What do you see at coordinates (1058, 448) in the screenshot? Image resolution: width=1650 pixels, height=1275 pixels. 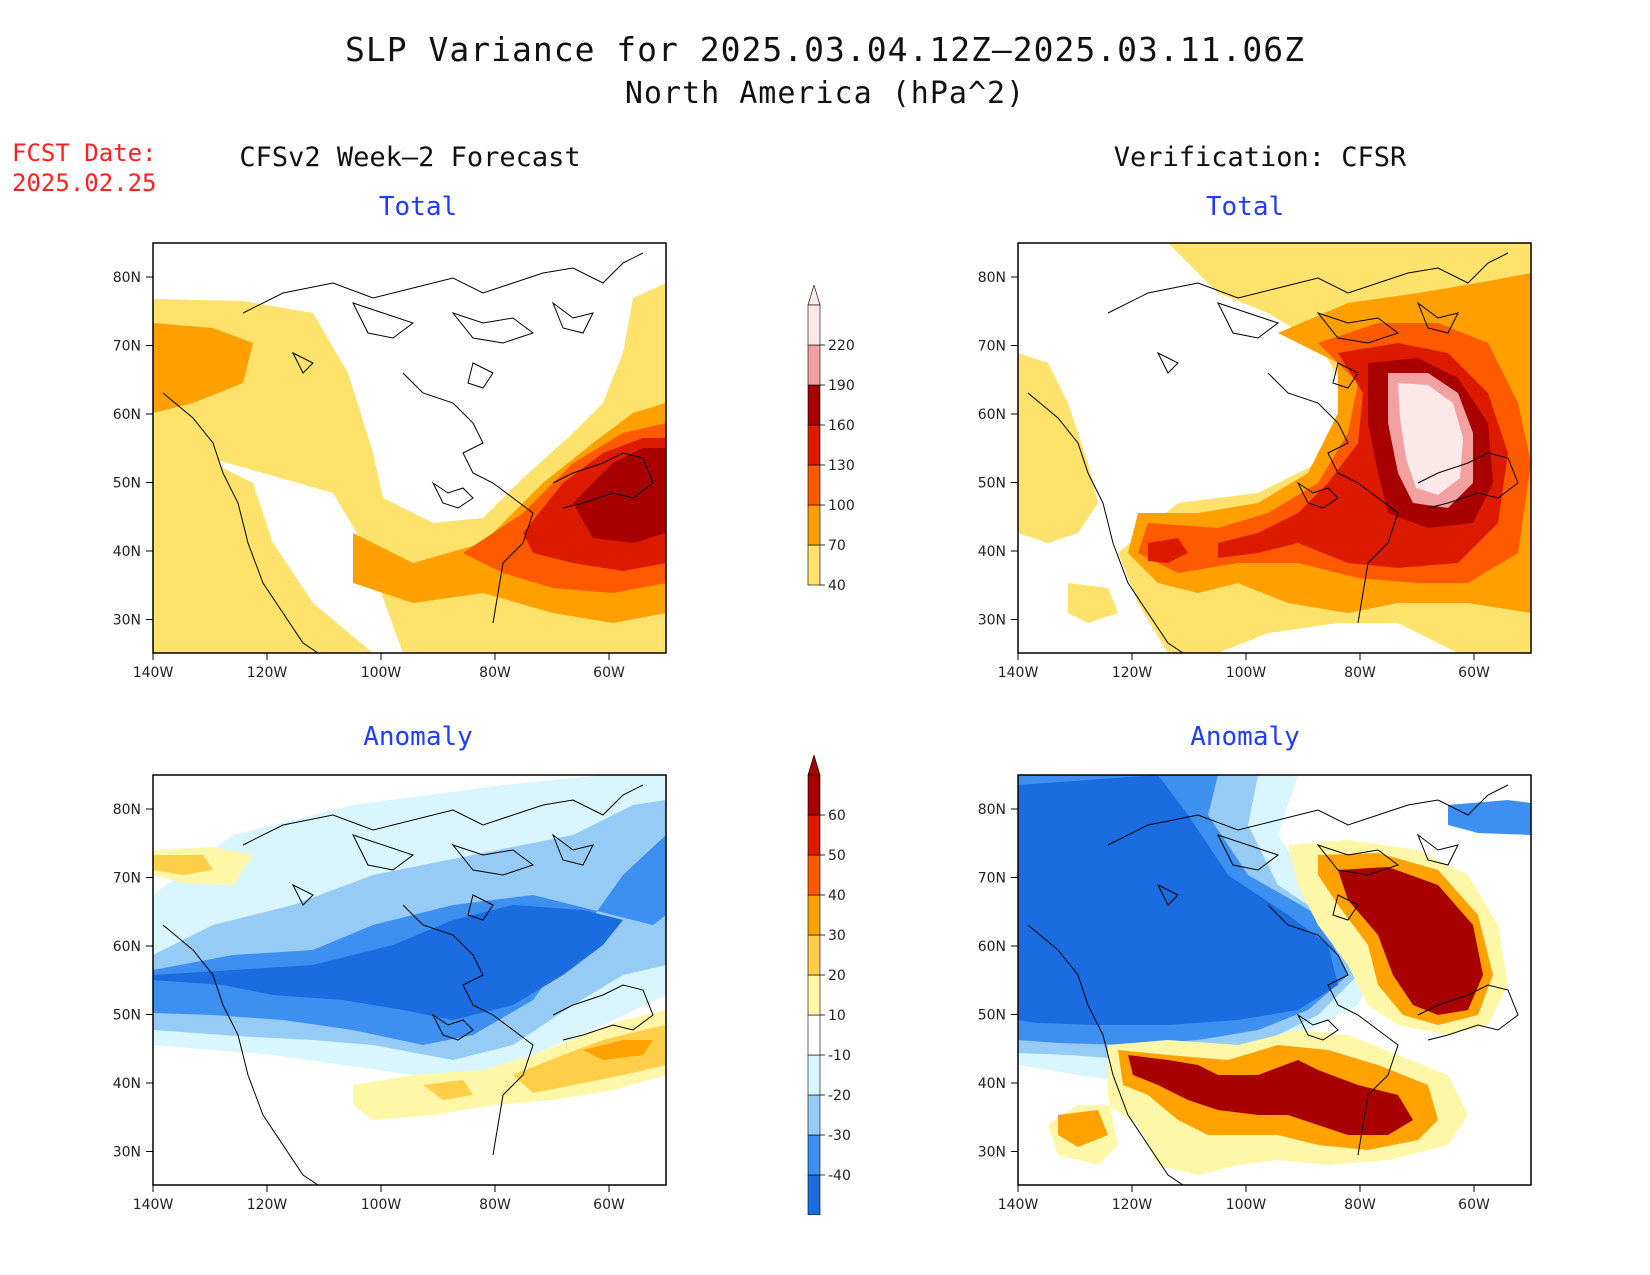 I see `contour-40-70-west` at bounding box center [1058, 448].